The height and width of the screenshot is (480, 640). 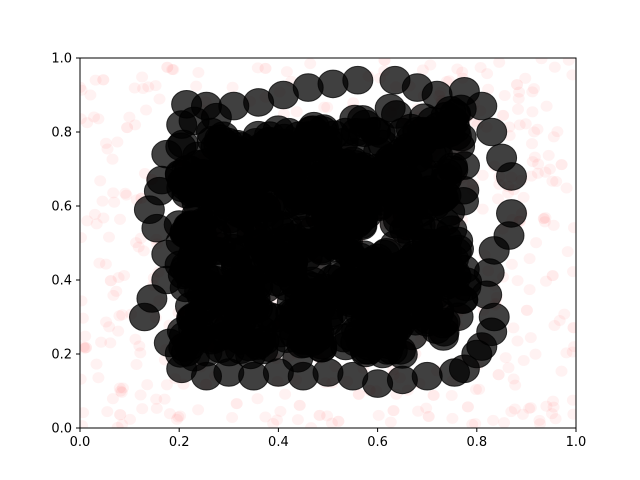 What do you see at coordinates (179, 442) in the screenshot?
I see `x-tick-label: 0.2` at bounding box center [179, 442].